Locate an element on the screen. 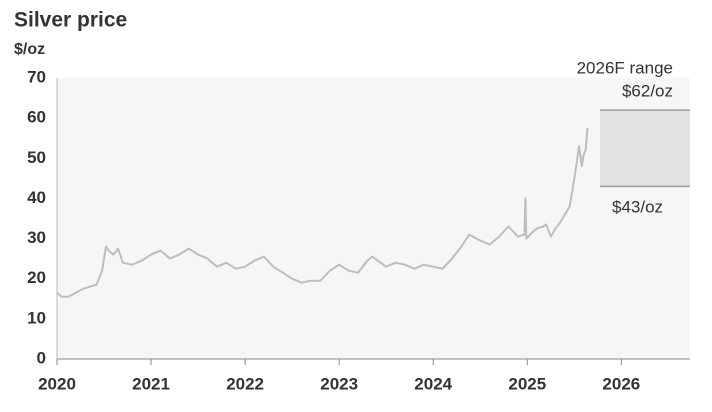 Image resolution: width=712 pixels, height=412 pixels. y-tick-label: 60 is located at coordinates (36, 117).